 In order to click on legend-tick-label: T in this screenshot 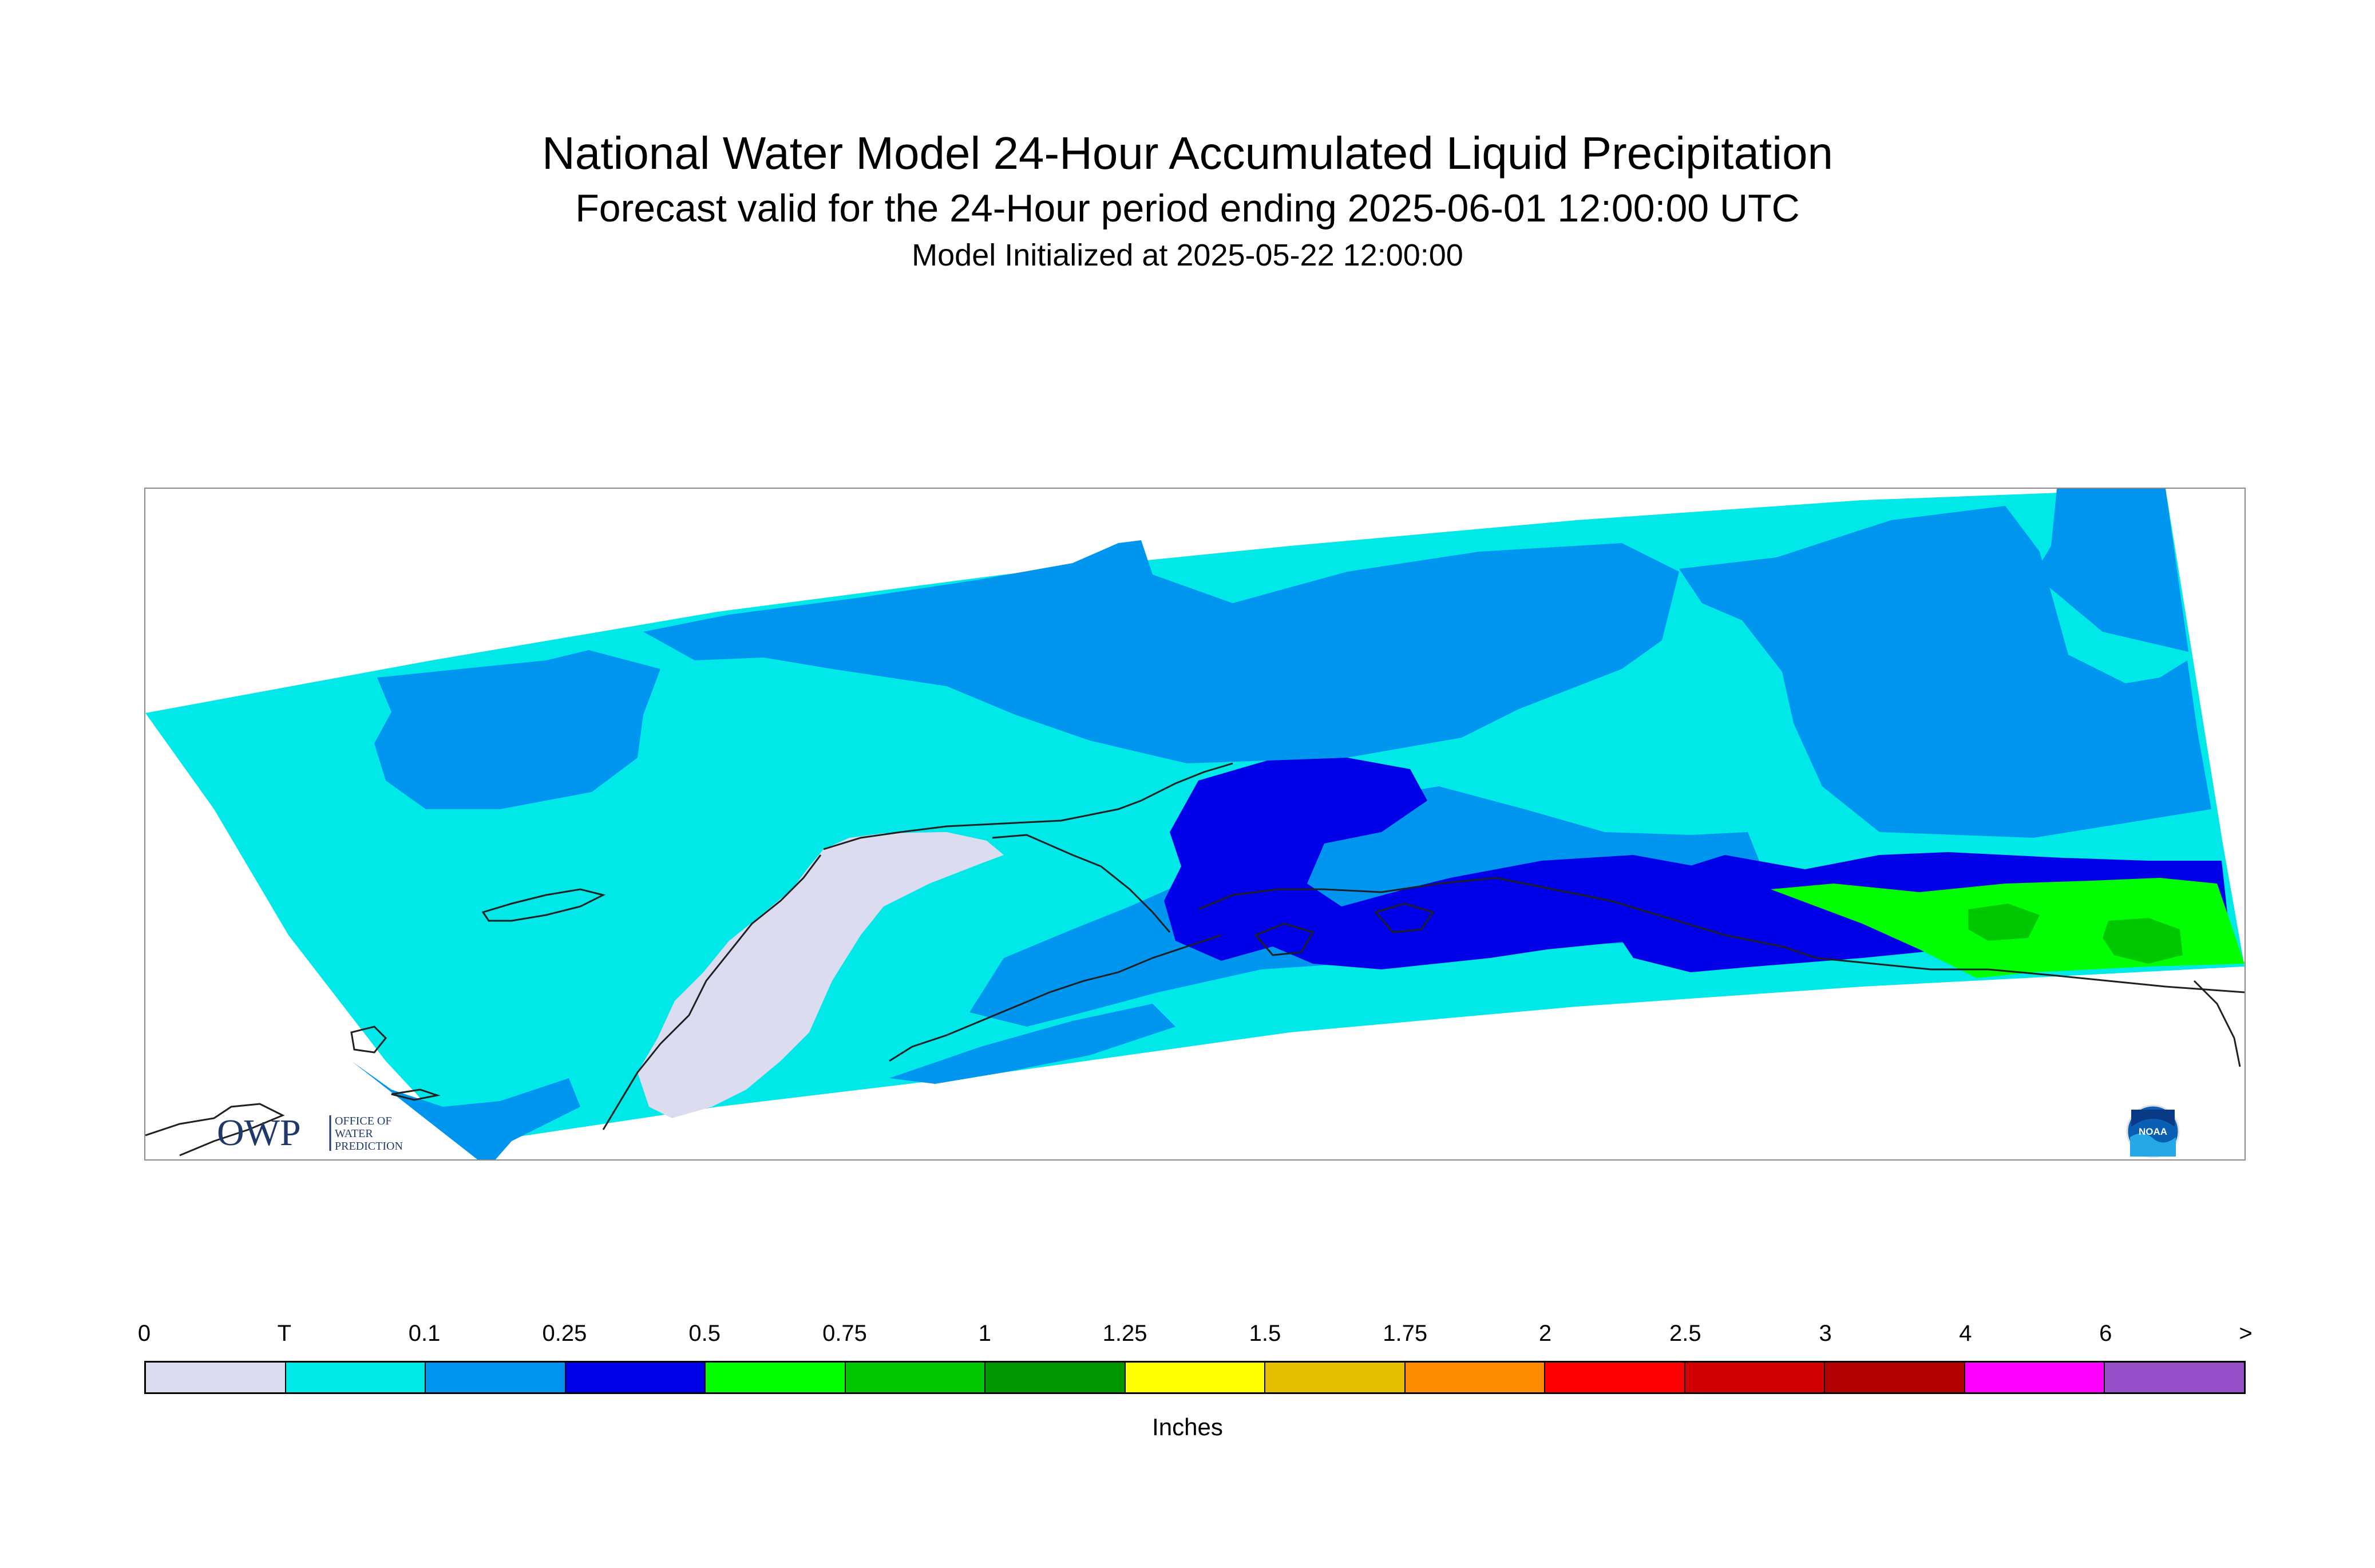, I will do `click(284, 1333)`.